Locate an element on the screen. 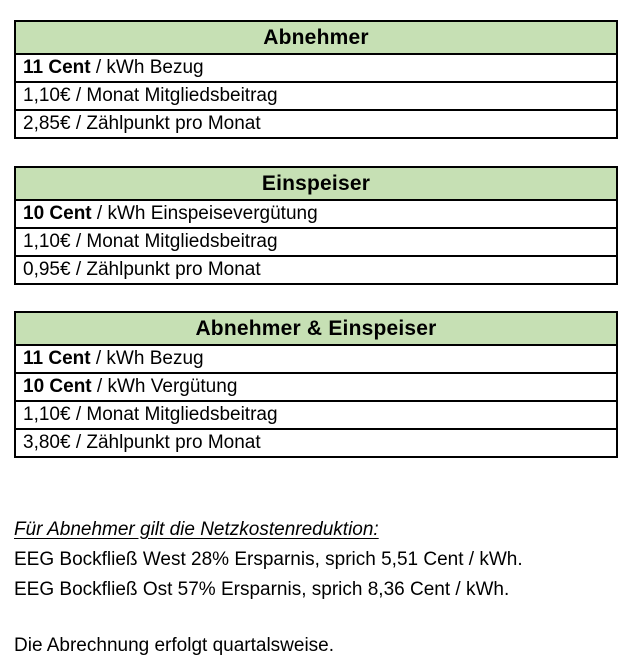  price-label: 0,95€ / Zählpunkt pro Monat is located at coordinates (142, 269).